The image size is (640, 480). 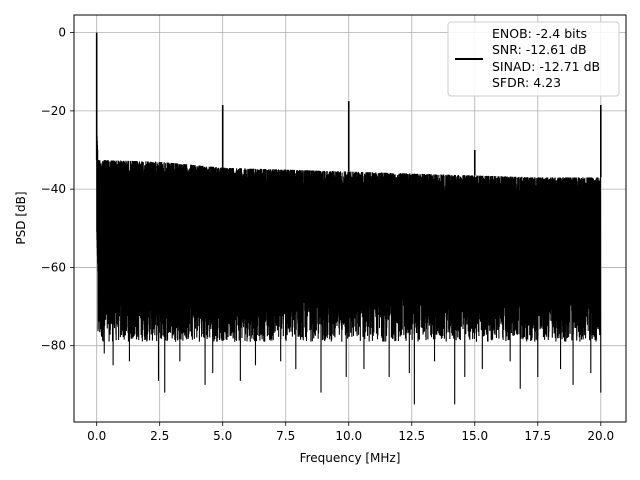 I want to click on x-tick-label: 20.0, so click(x=600, y=436).